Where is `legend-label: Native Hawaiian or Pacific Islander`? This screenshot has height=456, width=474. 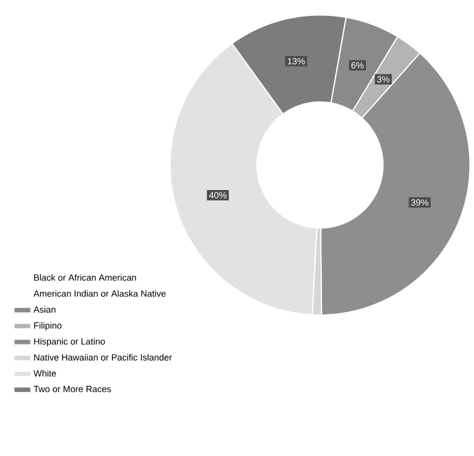 legend-label: Native Hawaiian or Pacific Islander is located at coordinates (103, 357).